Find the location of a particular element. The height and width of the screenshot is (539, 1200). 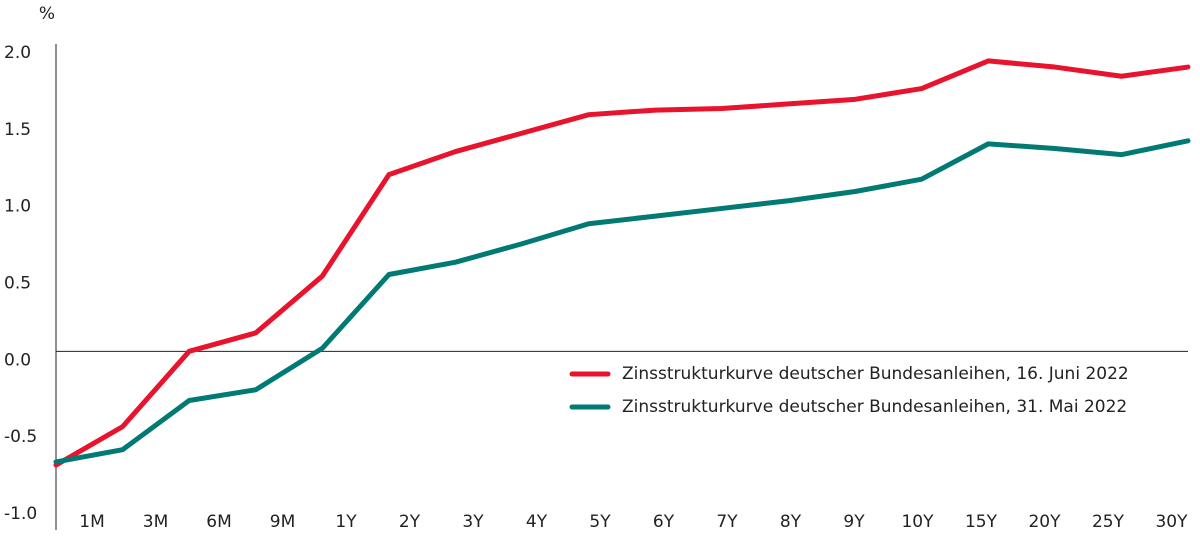

y-axis-label: % is located at coordinates (47, 14).